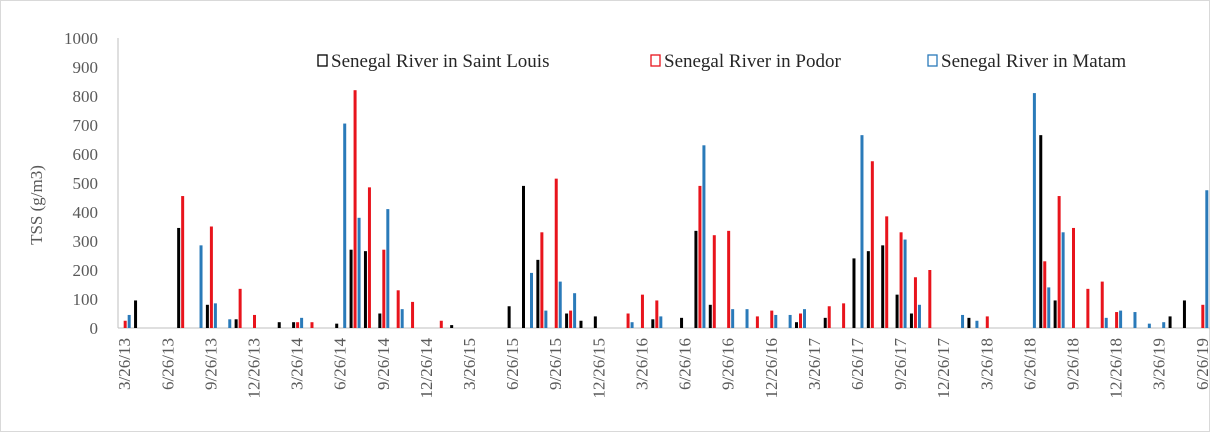  What do you see at coordinates (86, 96) in the screenshot?
I see `y-tick-label: 800` at bounding box center [86, 96].